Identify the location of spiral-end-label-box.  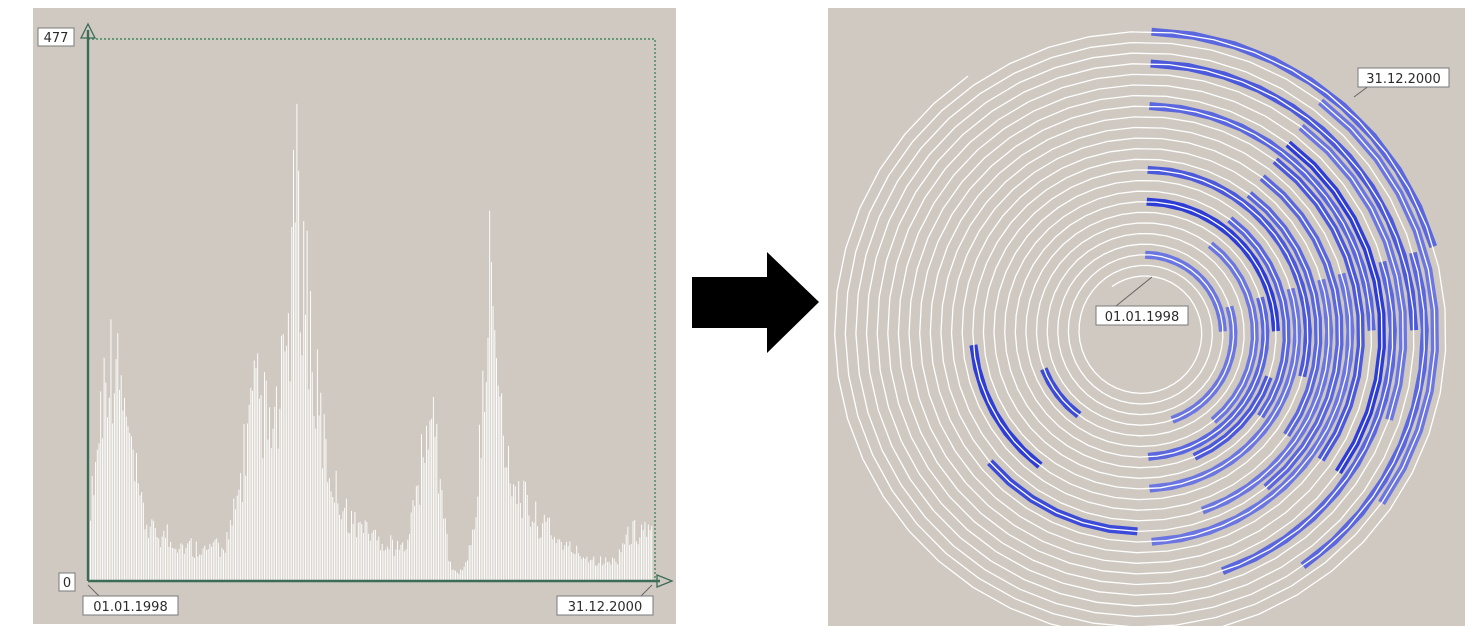
(1403, 77).